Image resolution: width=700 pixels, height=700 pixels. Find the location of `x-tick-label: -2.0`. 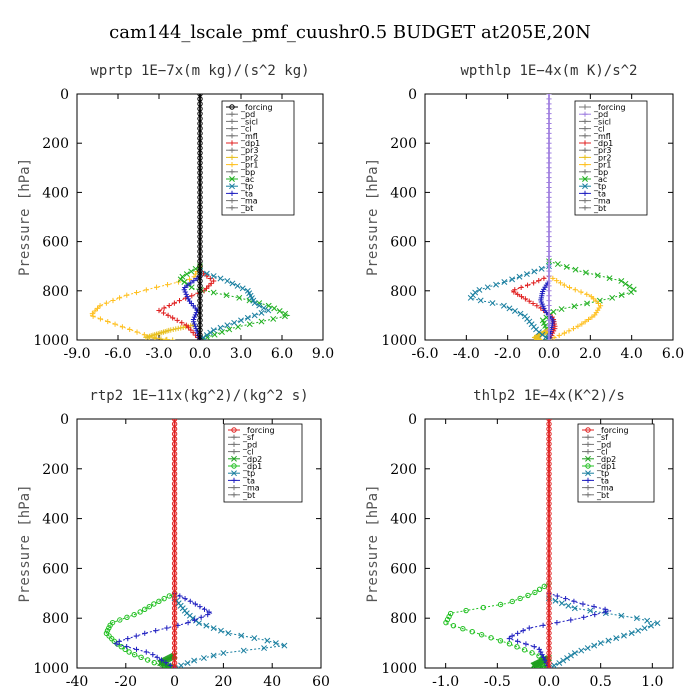

x-tick-label: -2.0 is located at coordinates (507, 354).